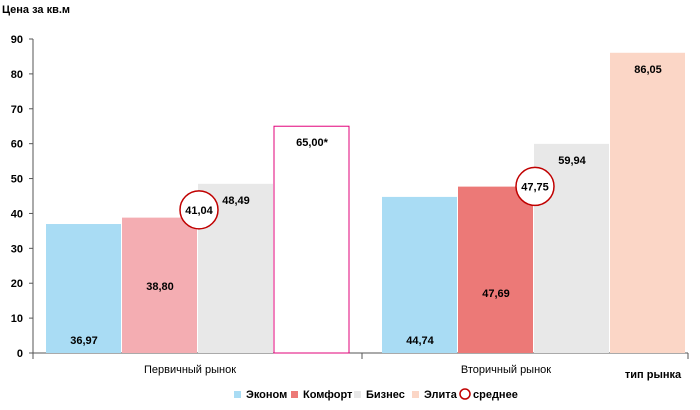 This screenshot has height=410, width=700. What do you see at coordinates (36, 10) in the screenshot?
I see `y-axis-title: Цена за кв.м` at bounding box center [36, 10].